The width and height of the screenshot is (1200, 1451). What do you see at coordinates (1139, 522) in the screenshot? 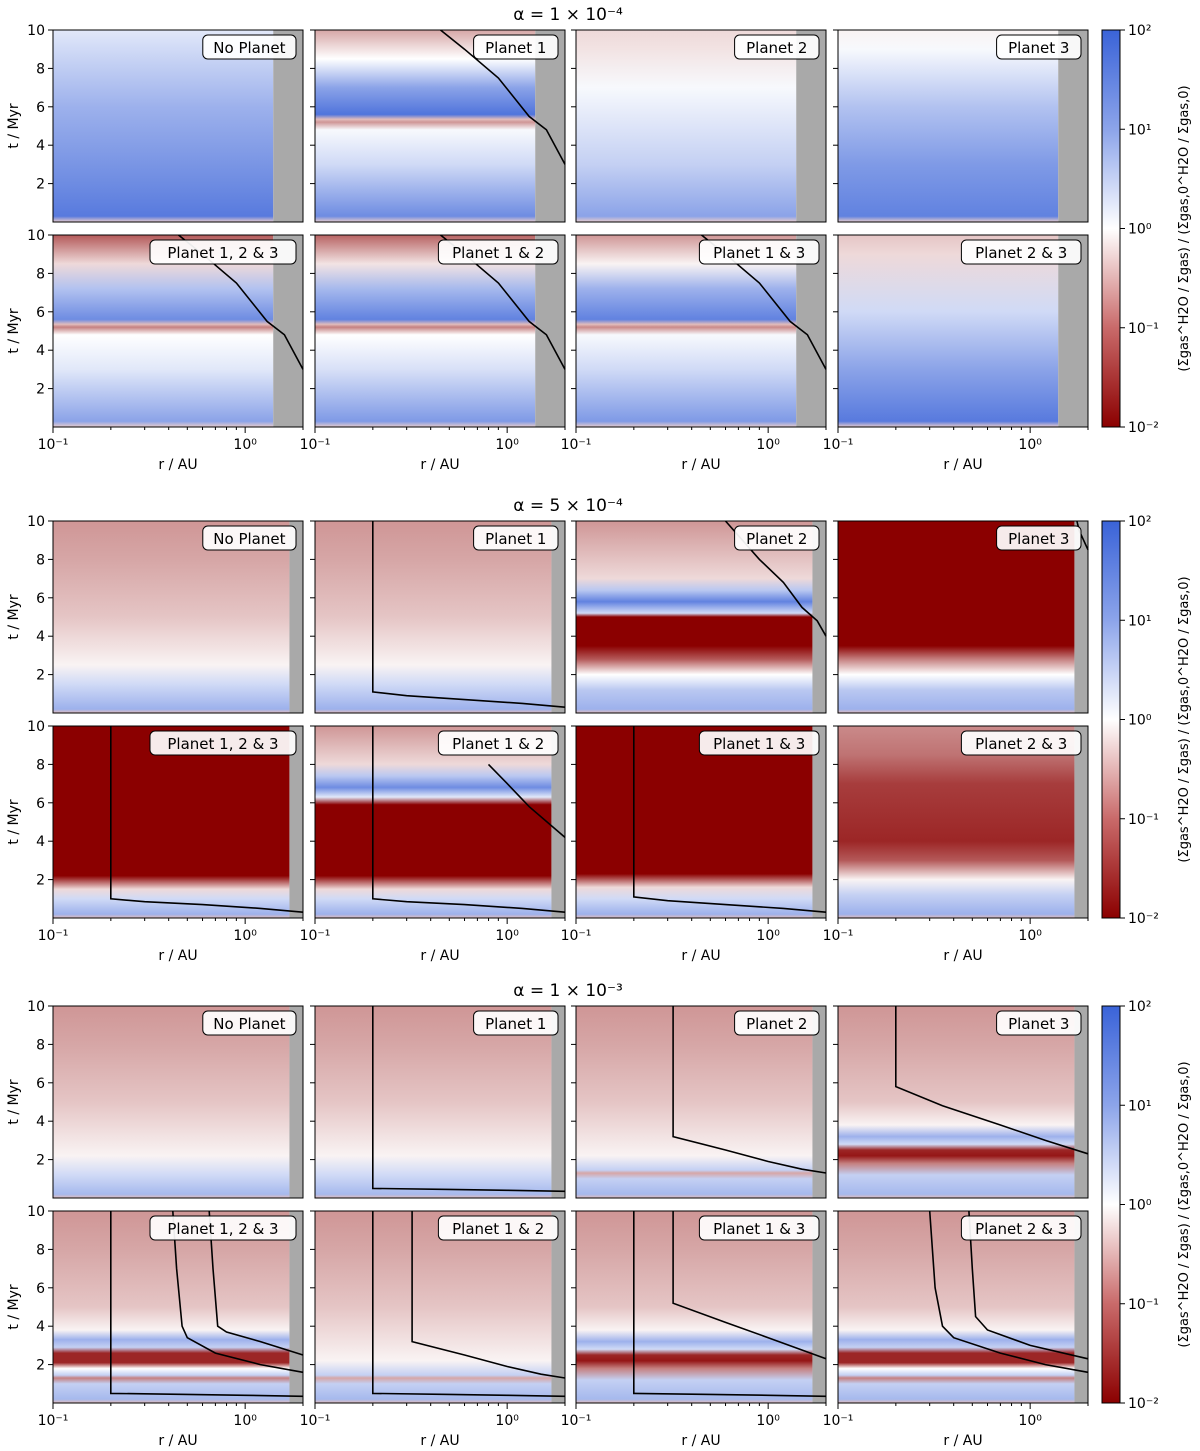
I see `colorbar-tick-label: 10²` at bounding box center [1139, 522].